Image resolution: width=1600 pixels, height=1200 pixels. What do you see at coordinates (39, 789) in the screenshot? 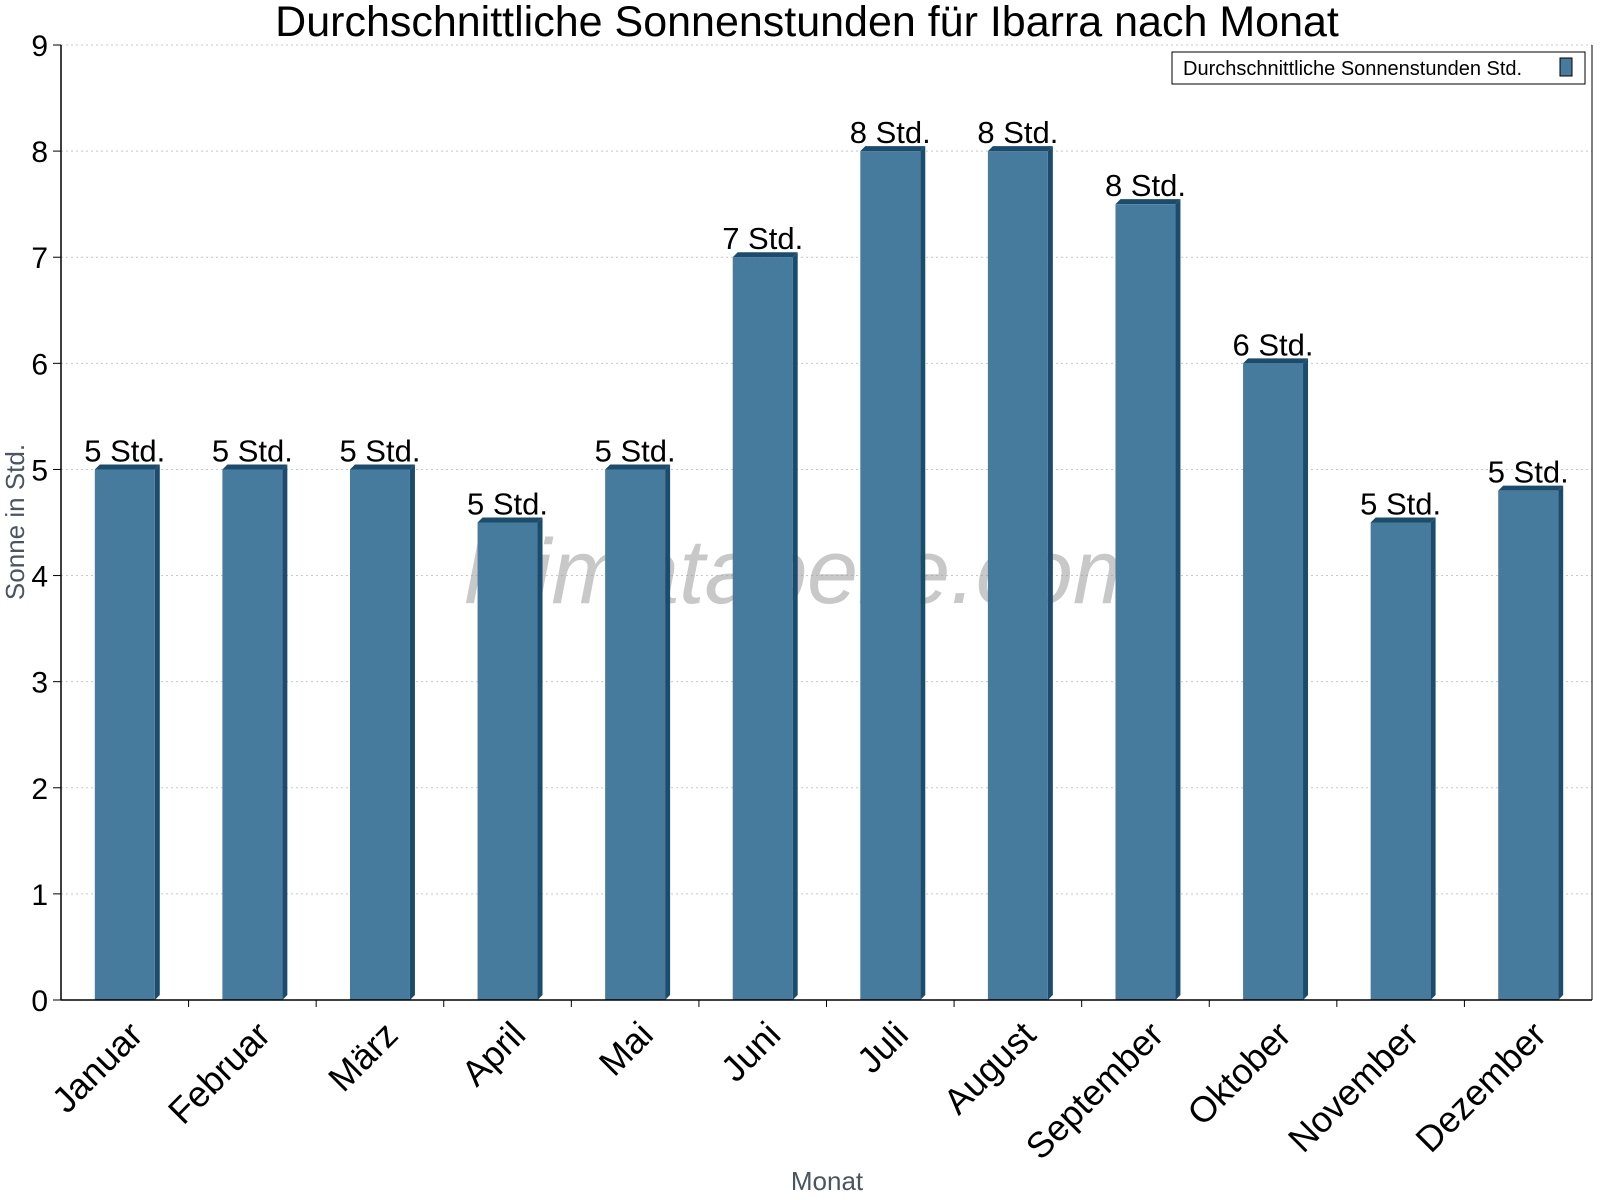
I see `y-tick-label: 2` at bounding box center [39, 789].